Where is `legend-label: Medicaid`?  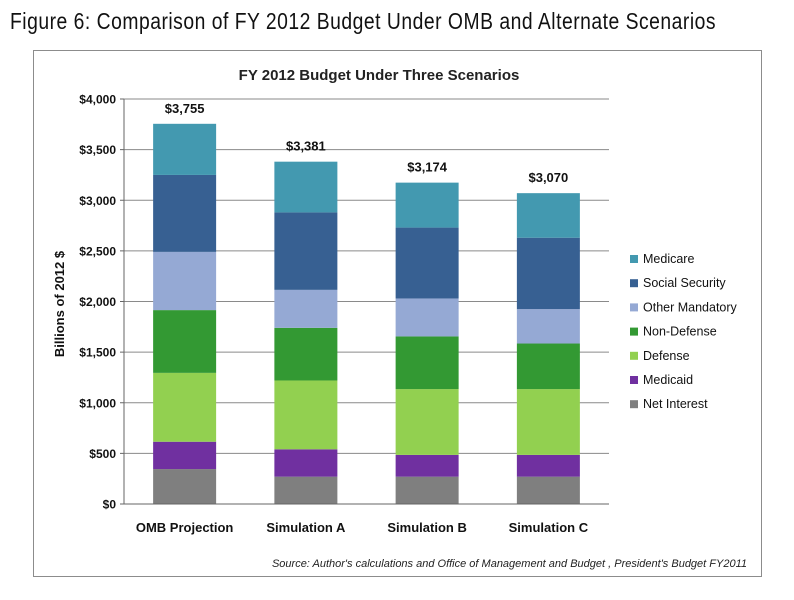
legend-label: Medicaid is located at coordinates (668, 380).